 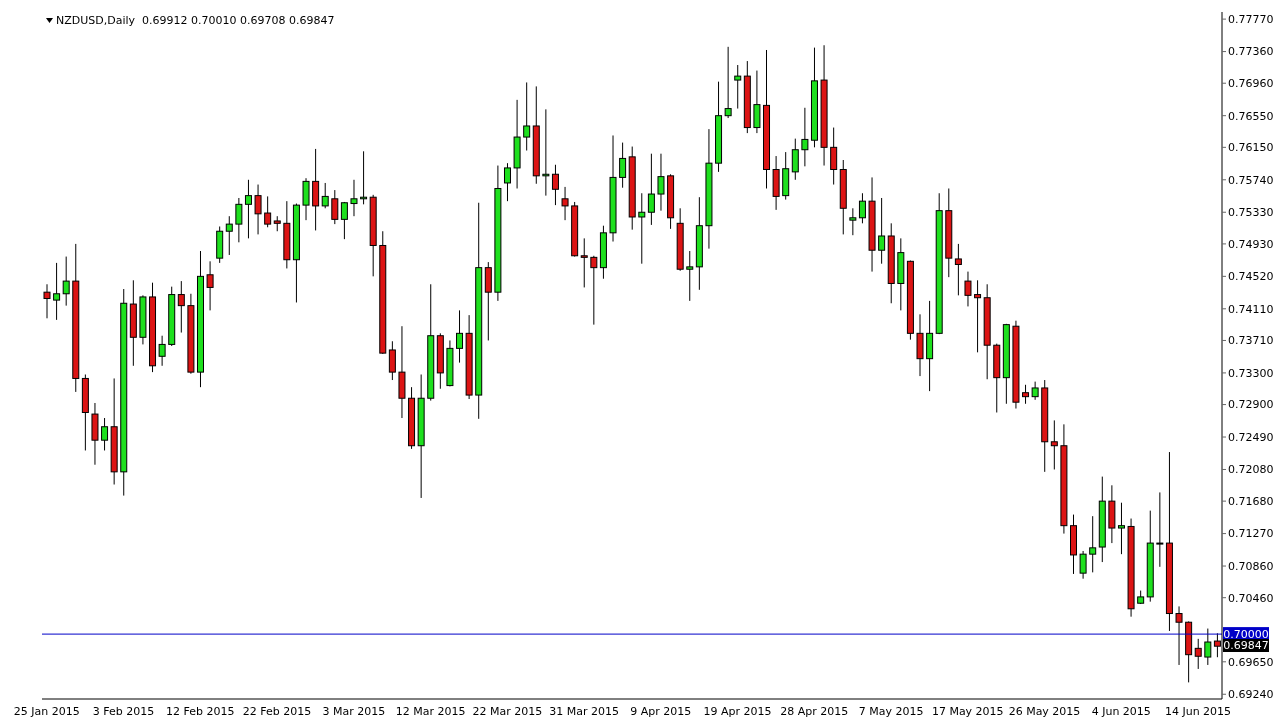 I want to click on y-tick-label: 0.70460, so click(x=1251, y=598).